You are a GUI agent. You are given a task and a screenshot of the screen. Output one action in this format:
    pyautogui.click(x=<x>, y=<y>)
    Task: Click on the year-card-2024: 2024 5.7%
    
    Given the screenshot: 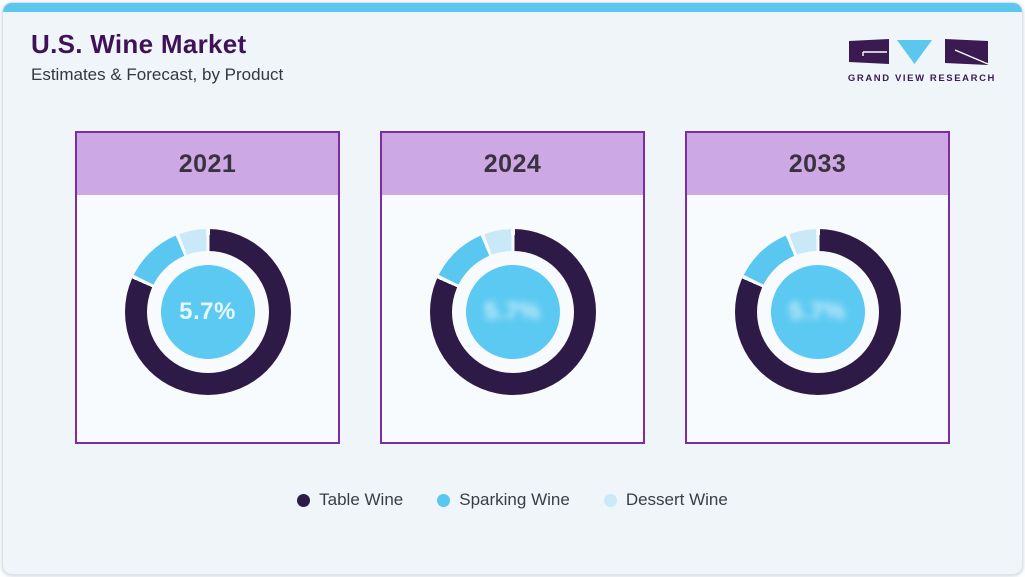 What is the action you would take?
    pyautogui.click(x=512, y=287)
    